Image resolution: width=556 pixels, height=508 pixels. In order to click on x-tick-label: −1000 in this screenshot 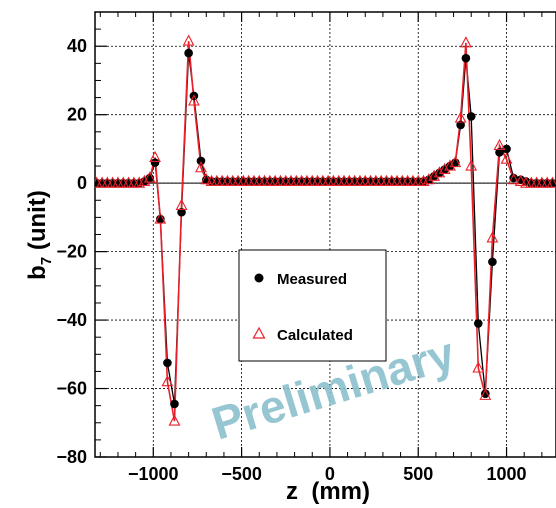, I will do `click(153, 474)`.